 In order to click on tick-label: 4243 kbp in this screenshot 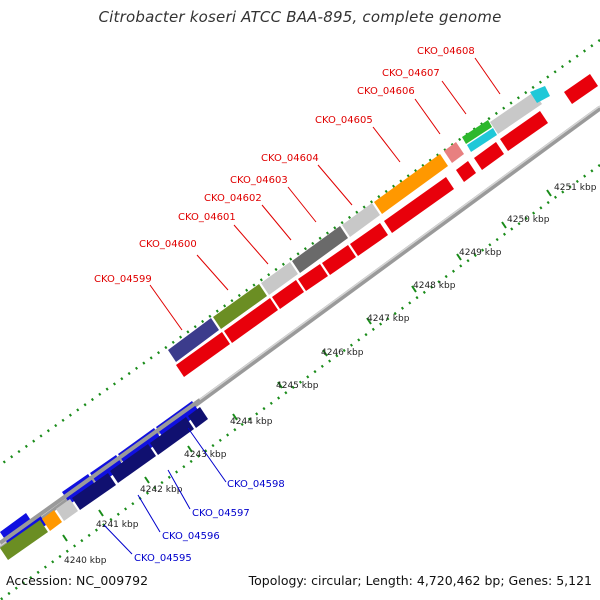, I will do `click(205, 455)`.